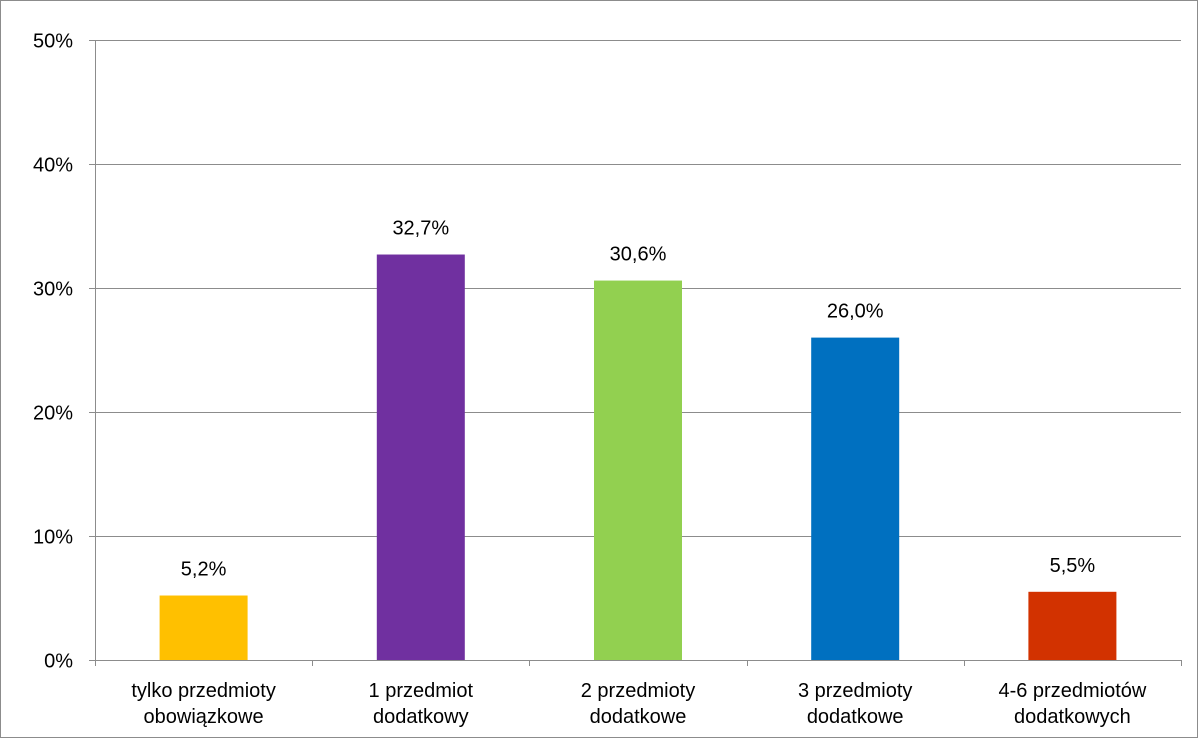 The width and height of the screenshot is (1198, 739). I want to click on category-label: dodatkowych, so click(1072, 717).